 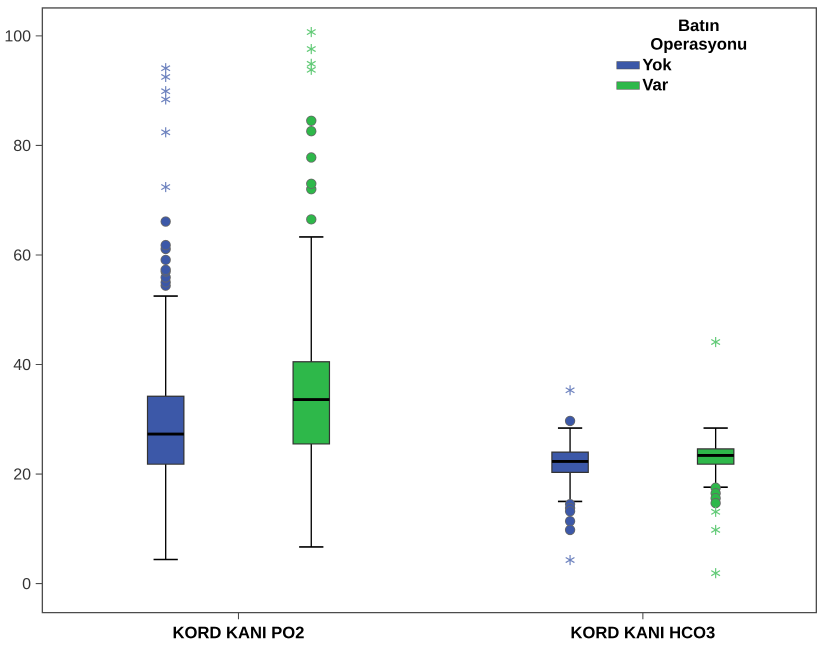 I want to click on legend-label: Var, so click(x=655, y=84).